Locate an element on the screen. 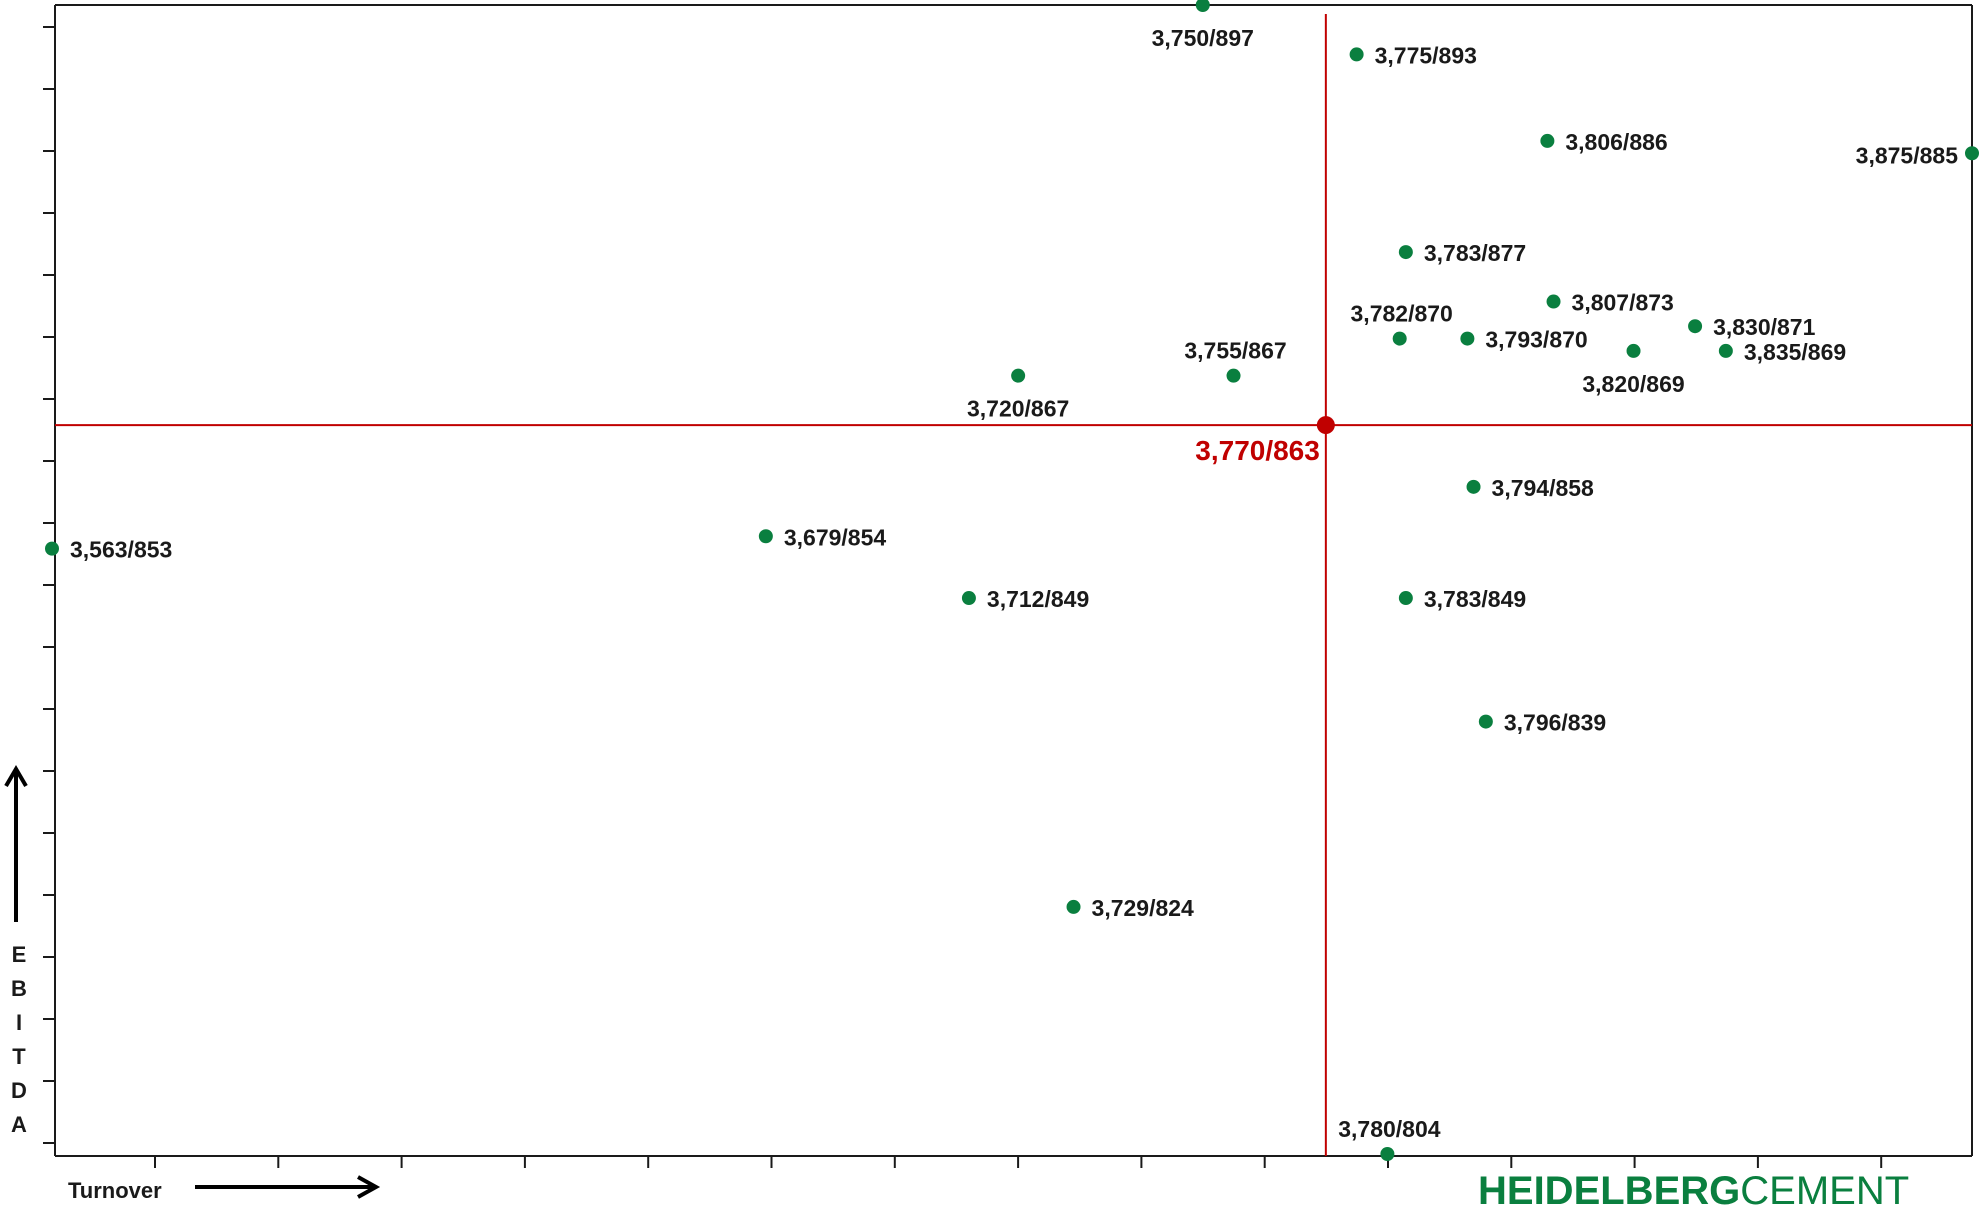 This screenshot has height=1206, width=1987. x-axis-label: Turnover is located at coordinates (115, 1190).